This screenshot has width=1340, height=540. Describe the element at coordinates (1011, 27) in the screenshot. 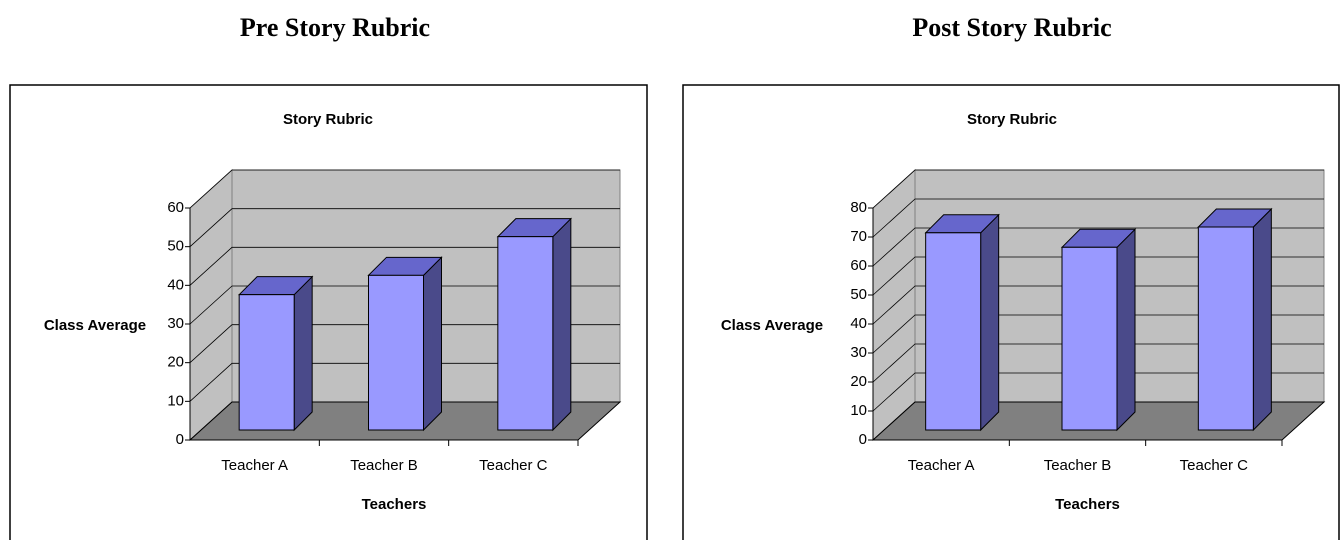

I see `heading: Post Story Rubric` at that location.